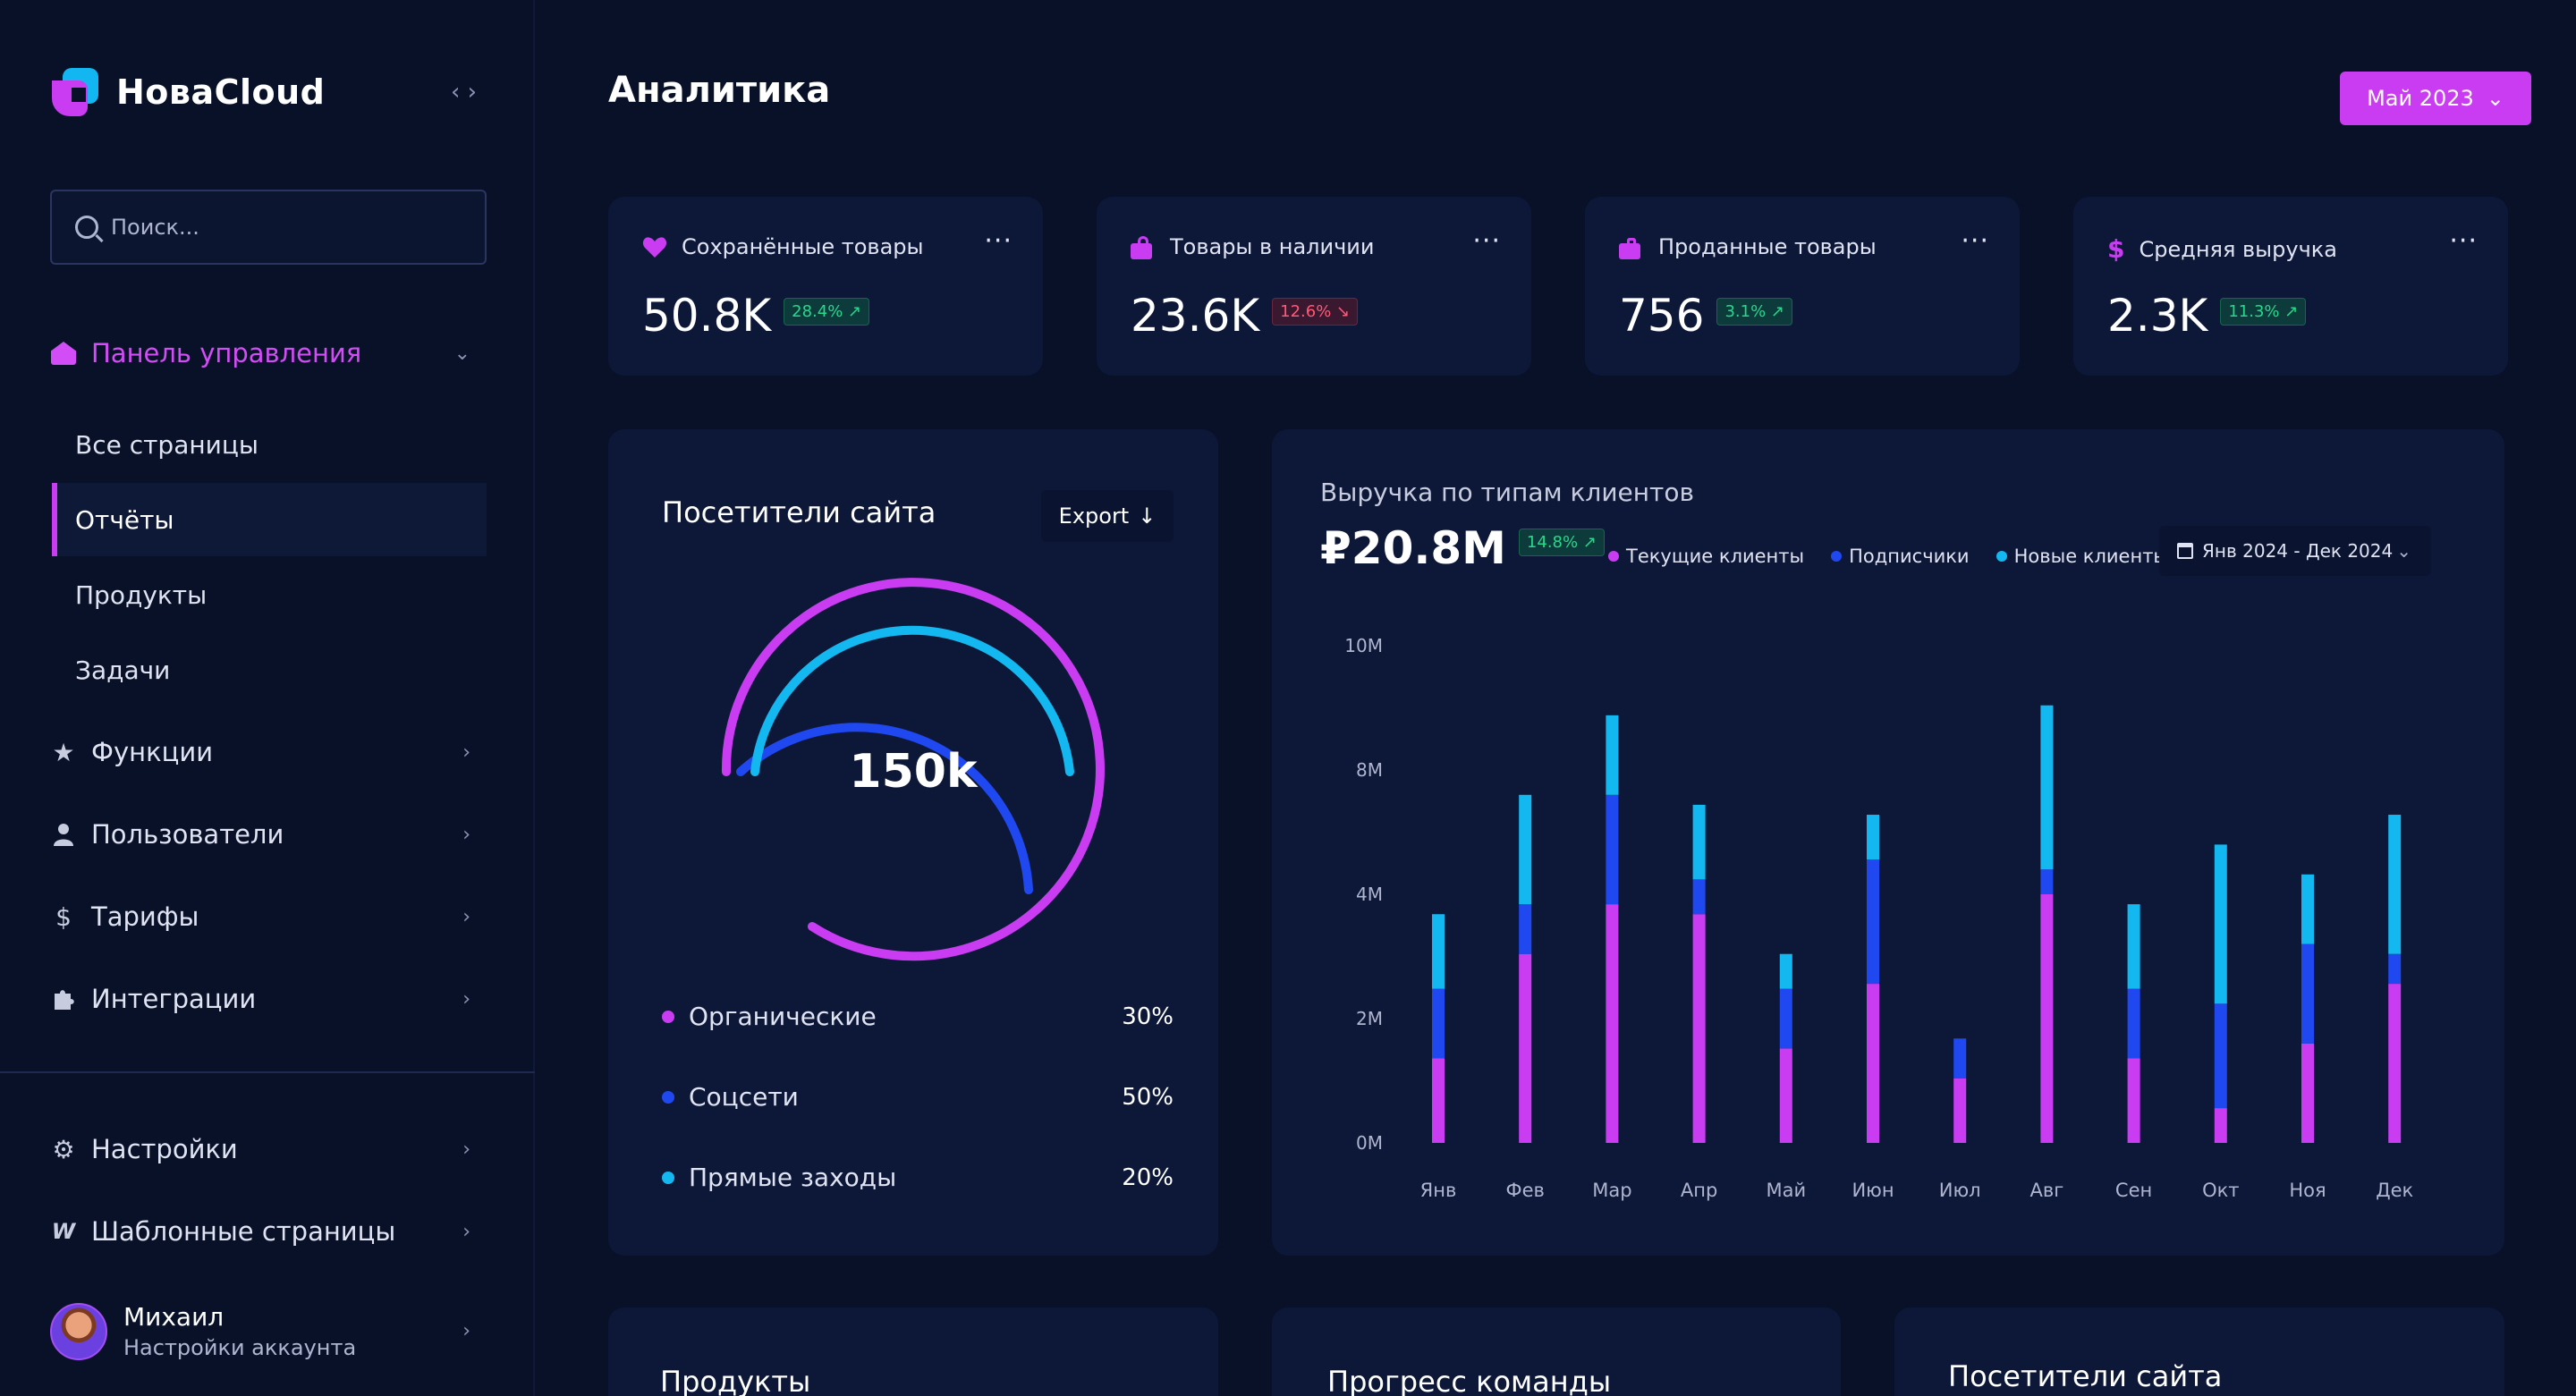 The width and height of the screenshot is (2576, 1396). What do you see at coordinates (260, 1331) in the screenshot?
I see `account-menu: Михаил Настройки аккаунта ›` at bounding box center [260, 1331].